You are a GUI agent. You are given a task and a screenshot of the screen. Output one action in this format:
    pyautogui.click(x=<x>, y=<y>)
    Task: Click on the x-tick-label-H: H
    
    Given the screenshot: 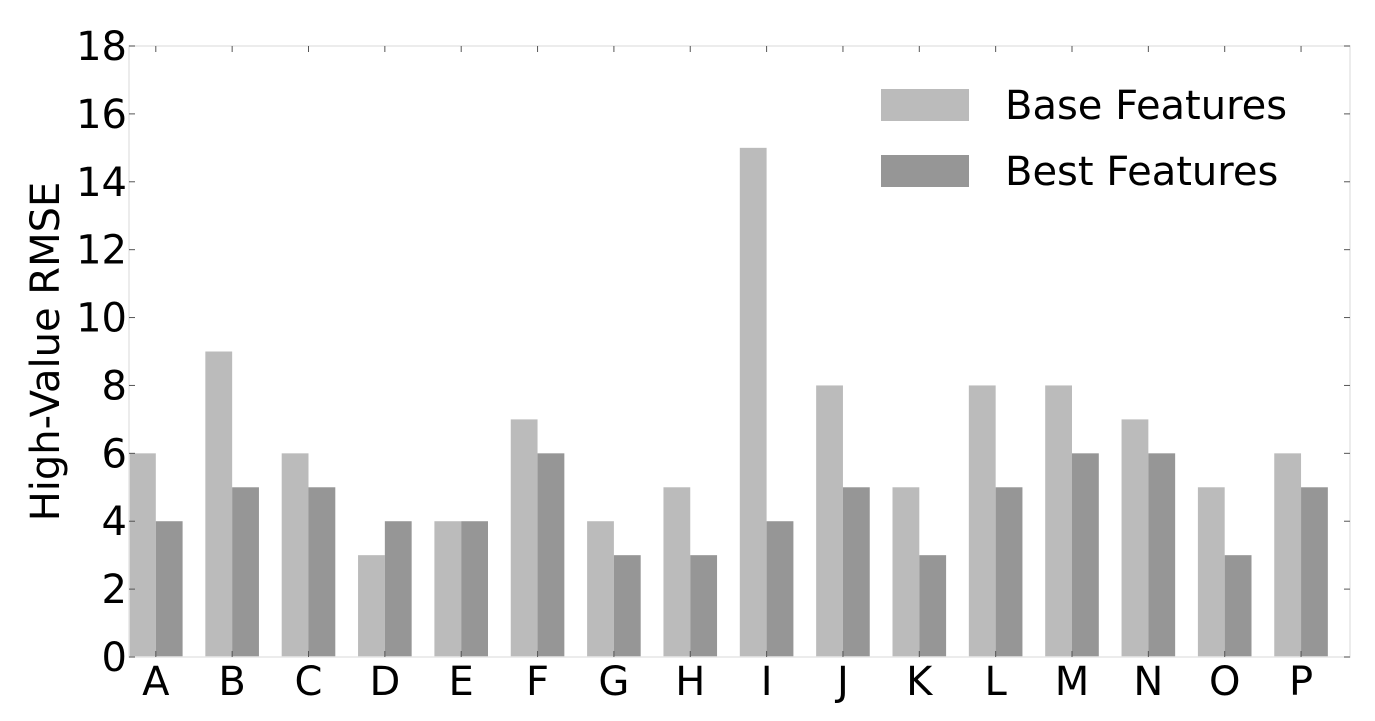 What is the action you would take?
    pyautogui.click(x=690, y=682)
    